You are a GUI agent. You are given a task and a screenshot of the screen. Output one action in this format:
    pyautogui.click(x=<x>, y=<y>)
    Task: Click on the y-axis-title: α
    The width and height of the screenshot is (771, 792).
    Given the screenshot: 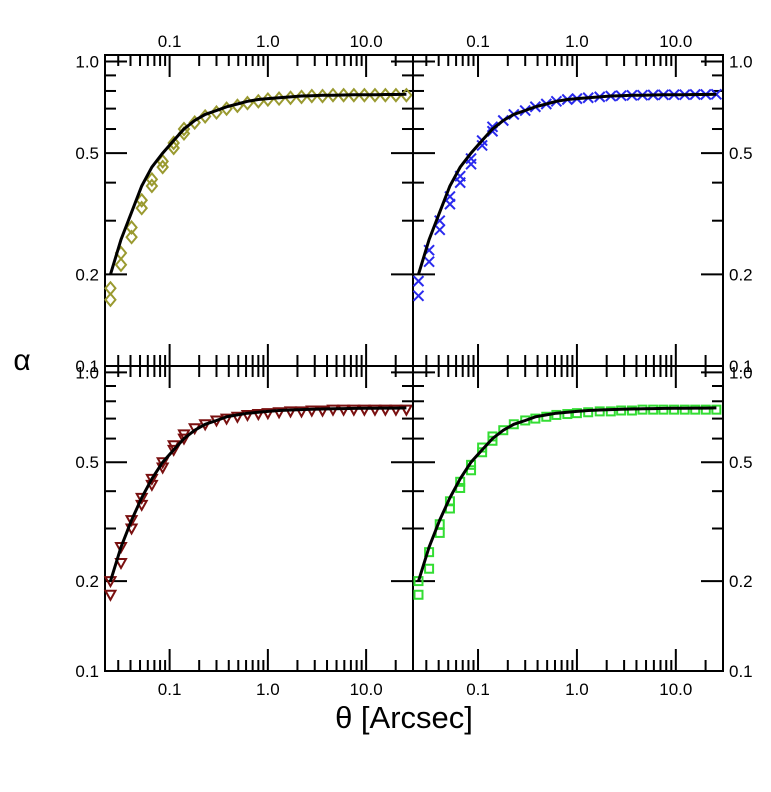 What is the action you would take?
    pyautogui.click(x=21, y=360)
    